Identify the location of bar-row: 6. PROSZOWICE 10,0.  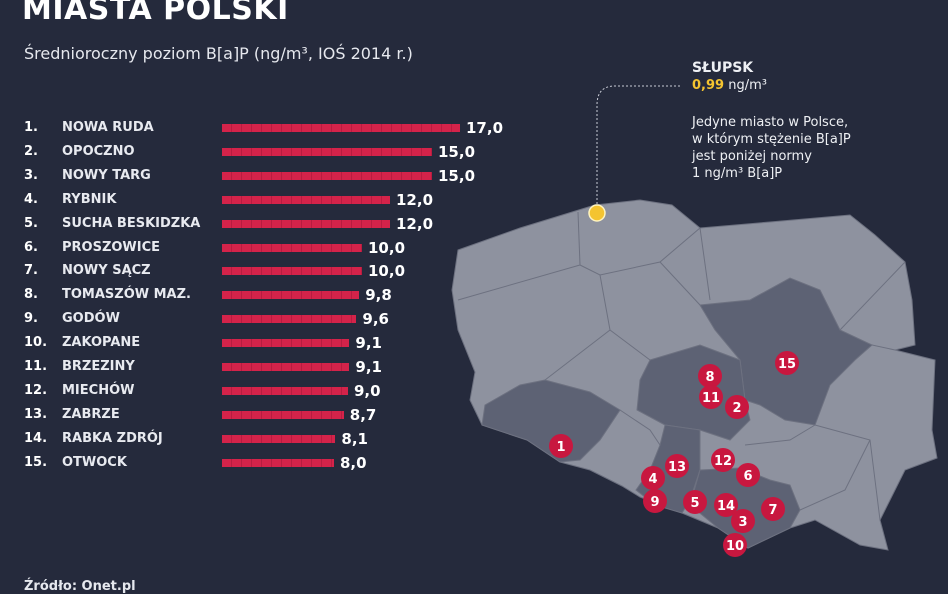
(250, 248).